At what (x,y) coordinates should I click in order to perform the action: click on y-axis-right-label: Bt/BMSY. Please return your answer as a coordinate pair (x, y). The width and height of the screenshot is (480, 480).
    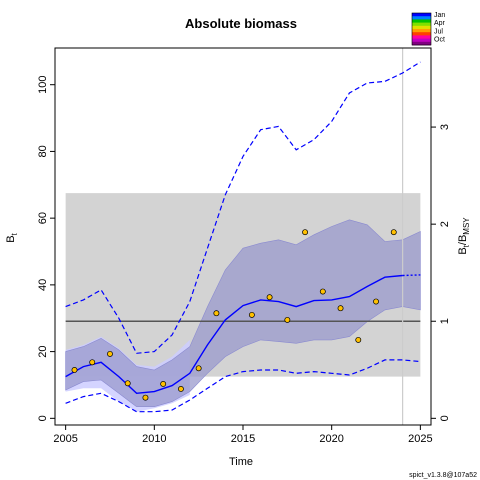
    Looking at the image, I should click on (464, 236).